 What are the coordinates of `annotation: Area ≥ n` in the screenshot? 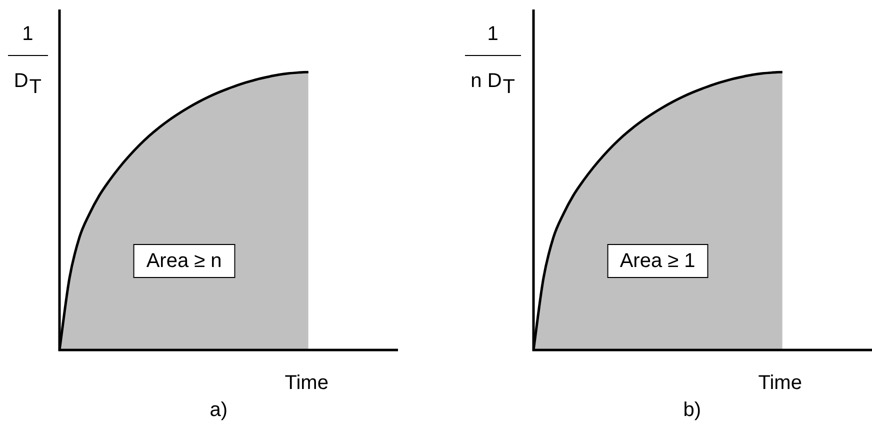 It's located at (184, 261).